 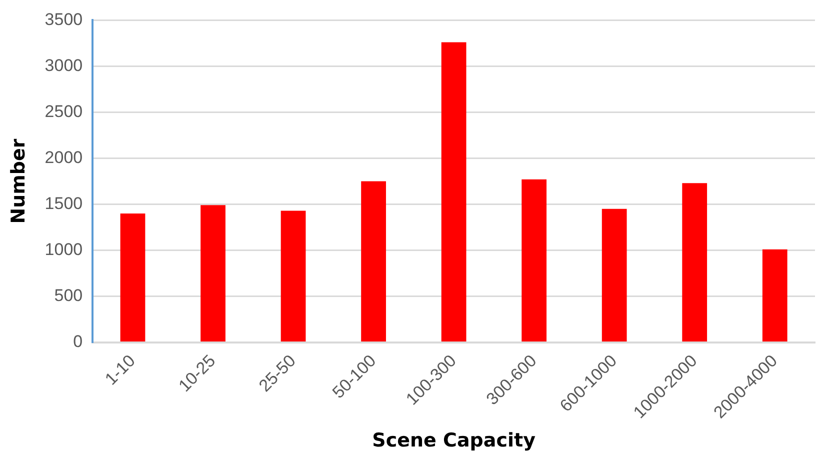 I want to click on y-tick-label: 500, so click(x=68, y=295).